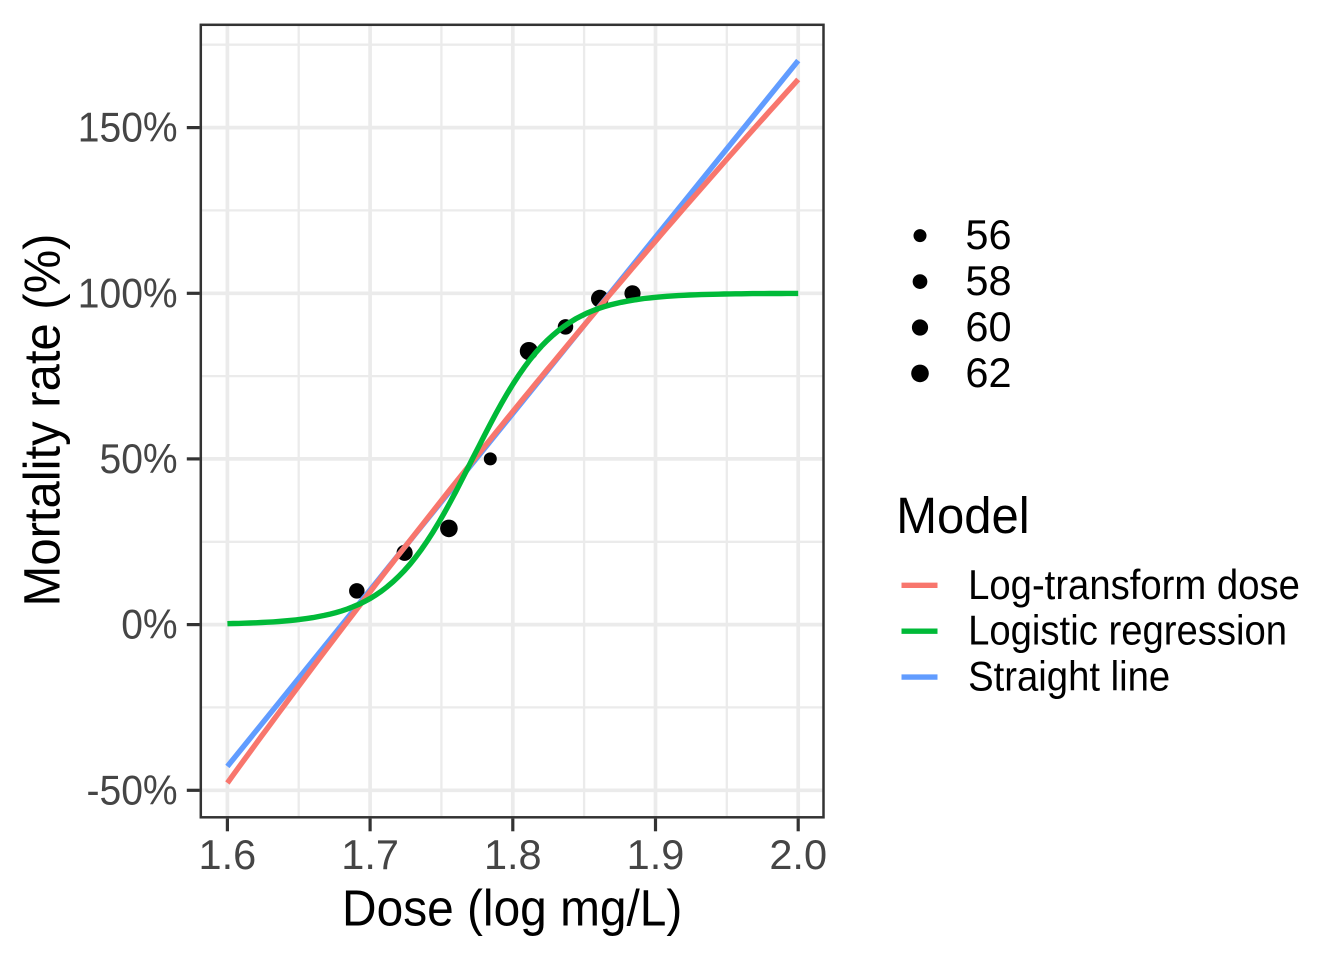 This screenshot has width=1344, height=960. I want to click on svg-text: Log-transform dose, so click(1134, 584).